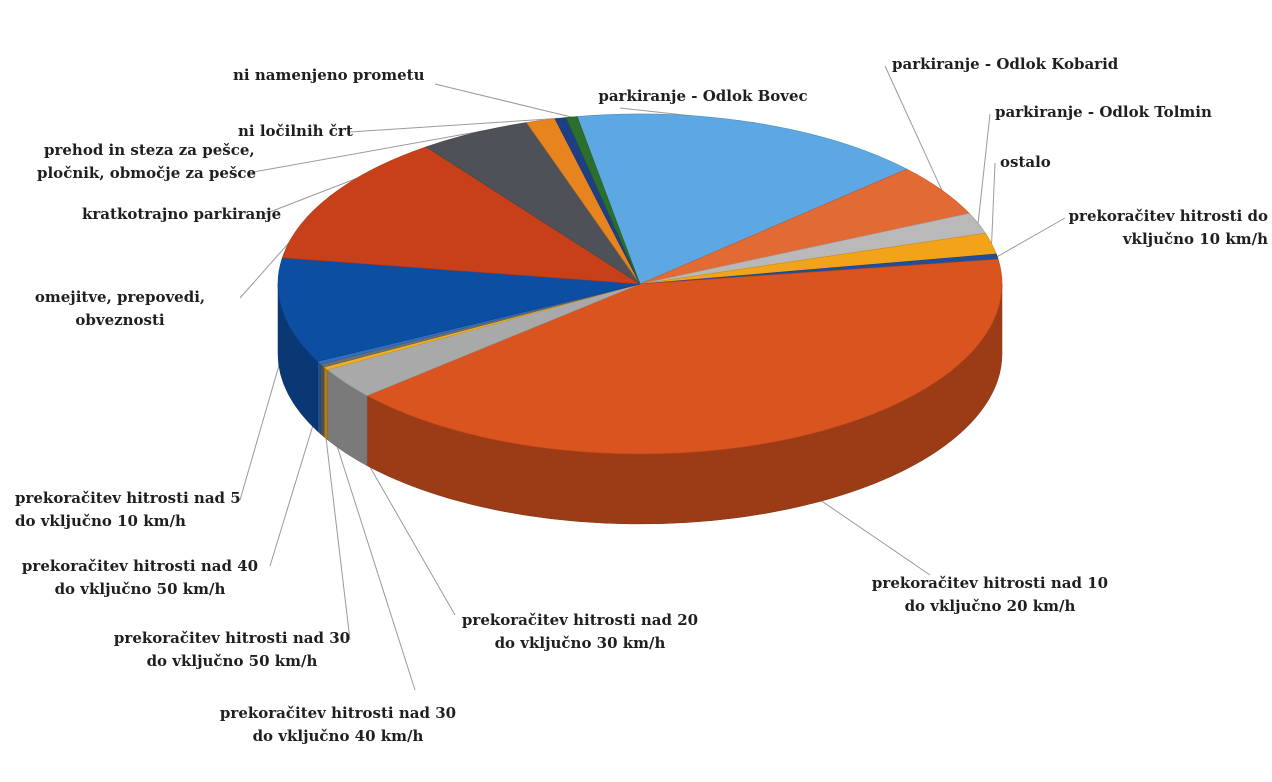 The image size is (1272, 782). What do you see at coordinates (461, 215) in the screenshot?
I see `slice-omejitve-prepovedi-obveznosti` at bounding box center [461, 215].